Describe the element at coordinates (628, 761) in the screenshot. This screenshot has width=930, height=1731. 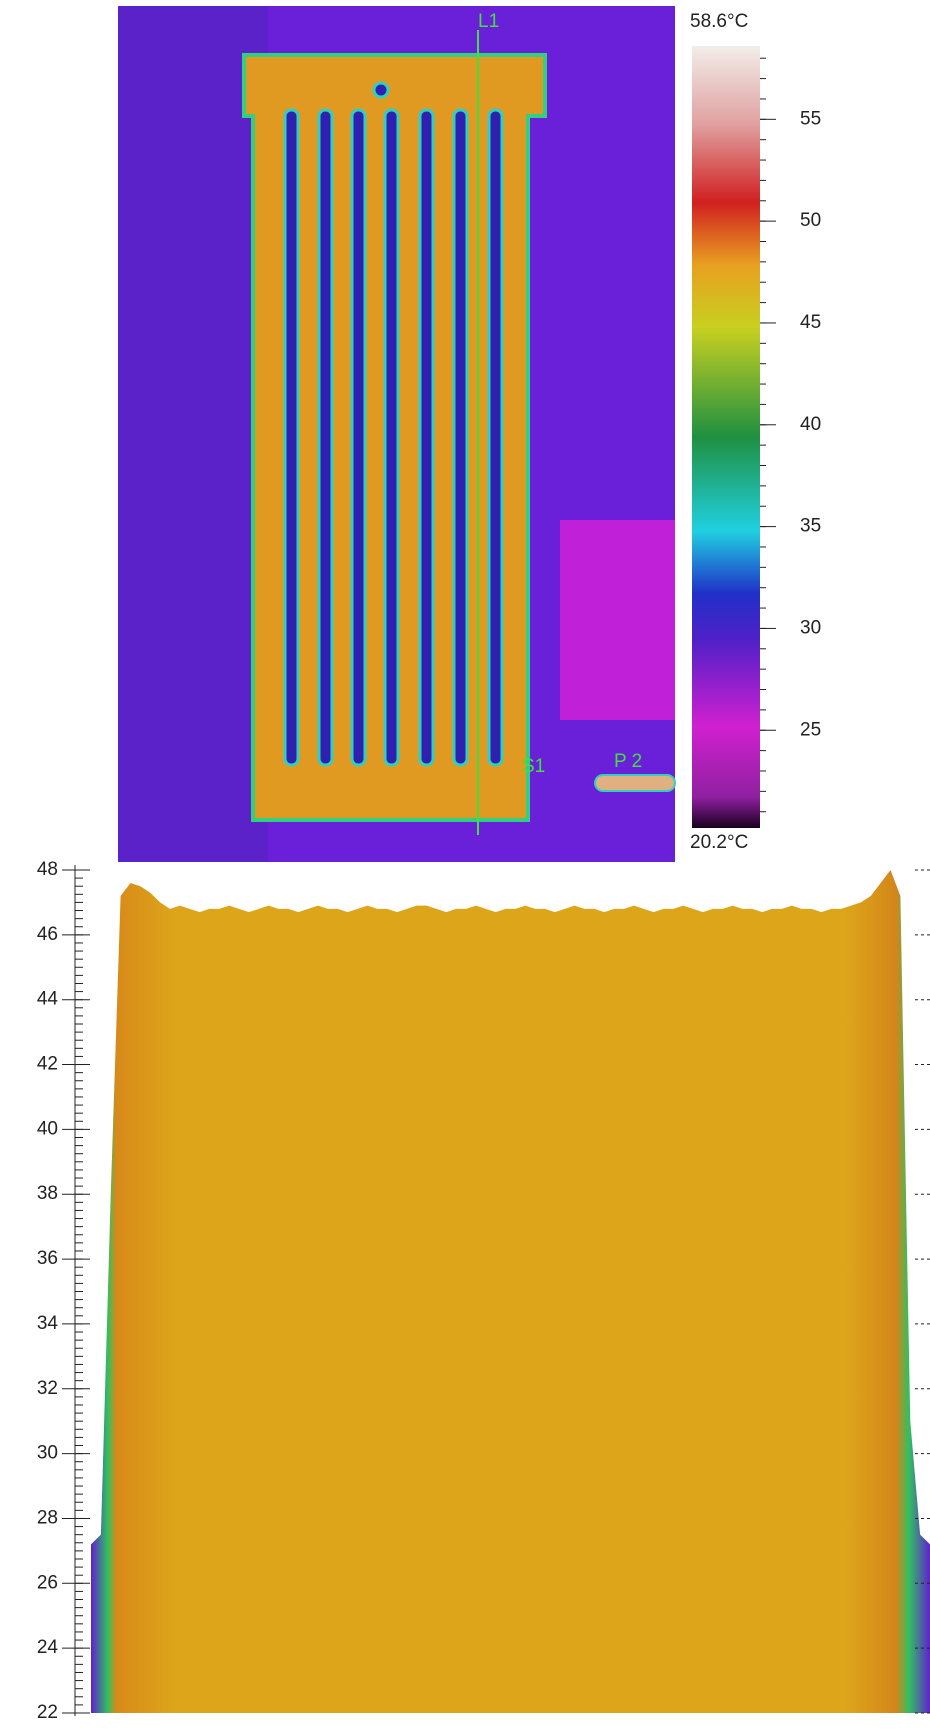
I see `point-label: P 2` at that location.